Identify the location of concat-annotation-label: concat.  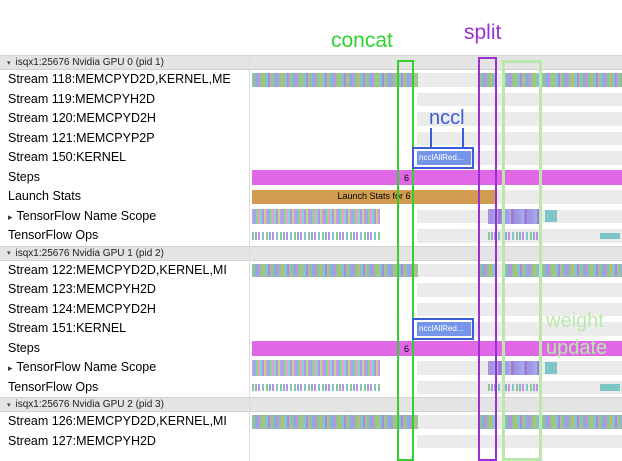
(362, 40).